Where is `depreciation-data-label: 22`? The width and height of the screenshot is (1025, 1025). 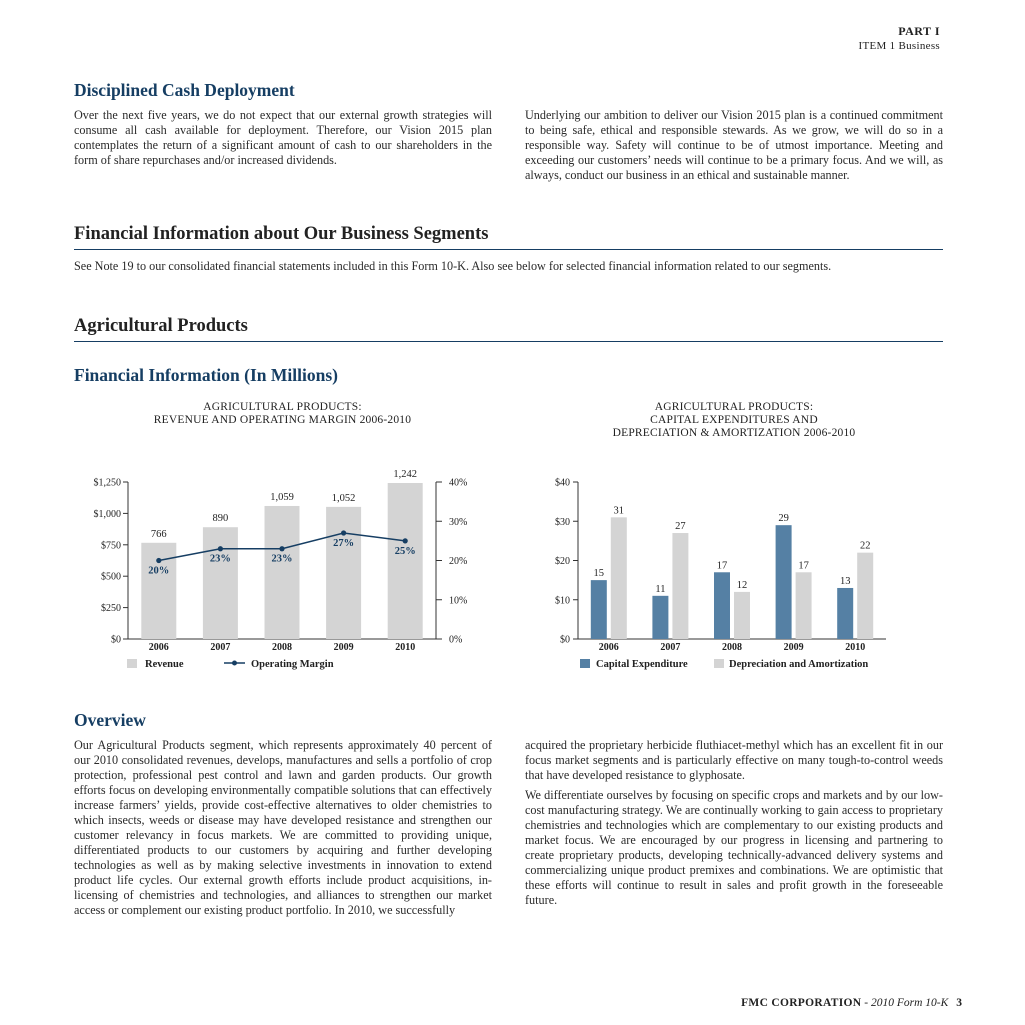
depreciation-data-label: 22 is located at coordinates (865, 546).